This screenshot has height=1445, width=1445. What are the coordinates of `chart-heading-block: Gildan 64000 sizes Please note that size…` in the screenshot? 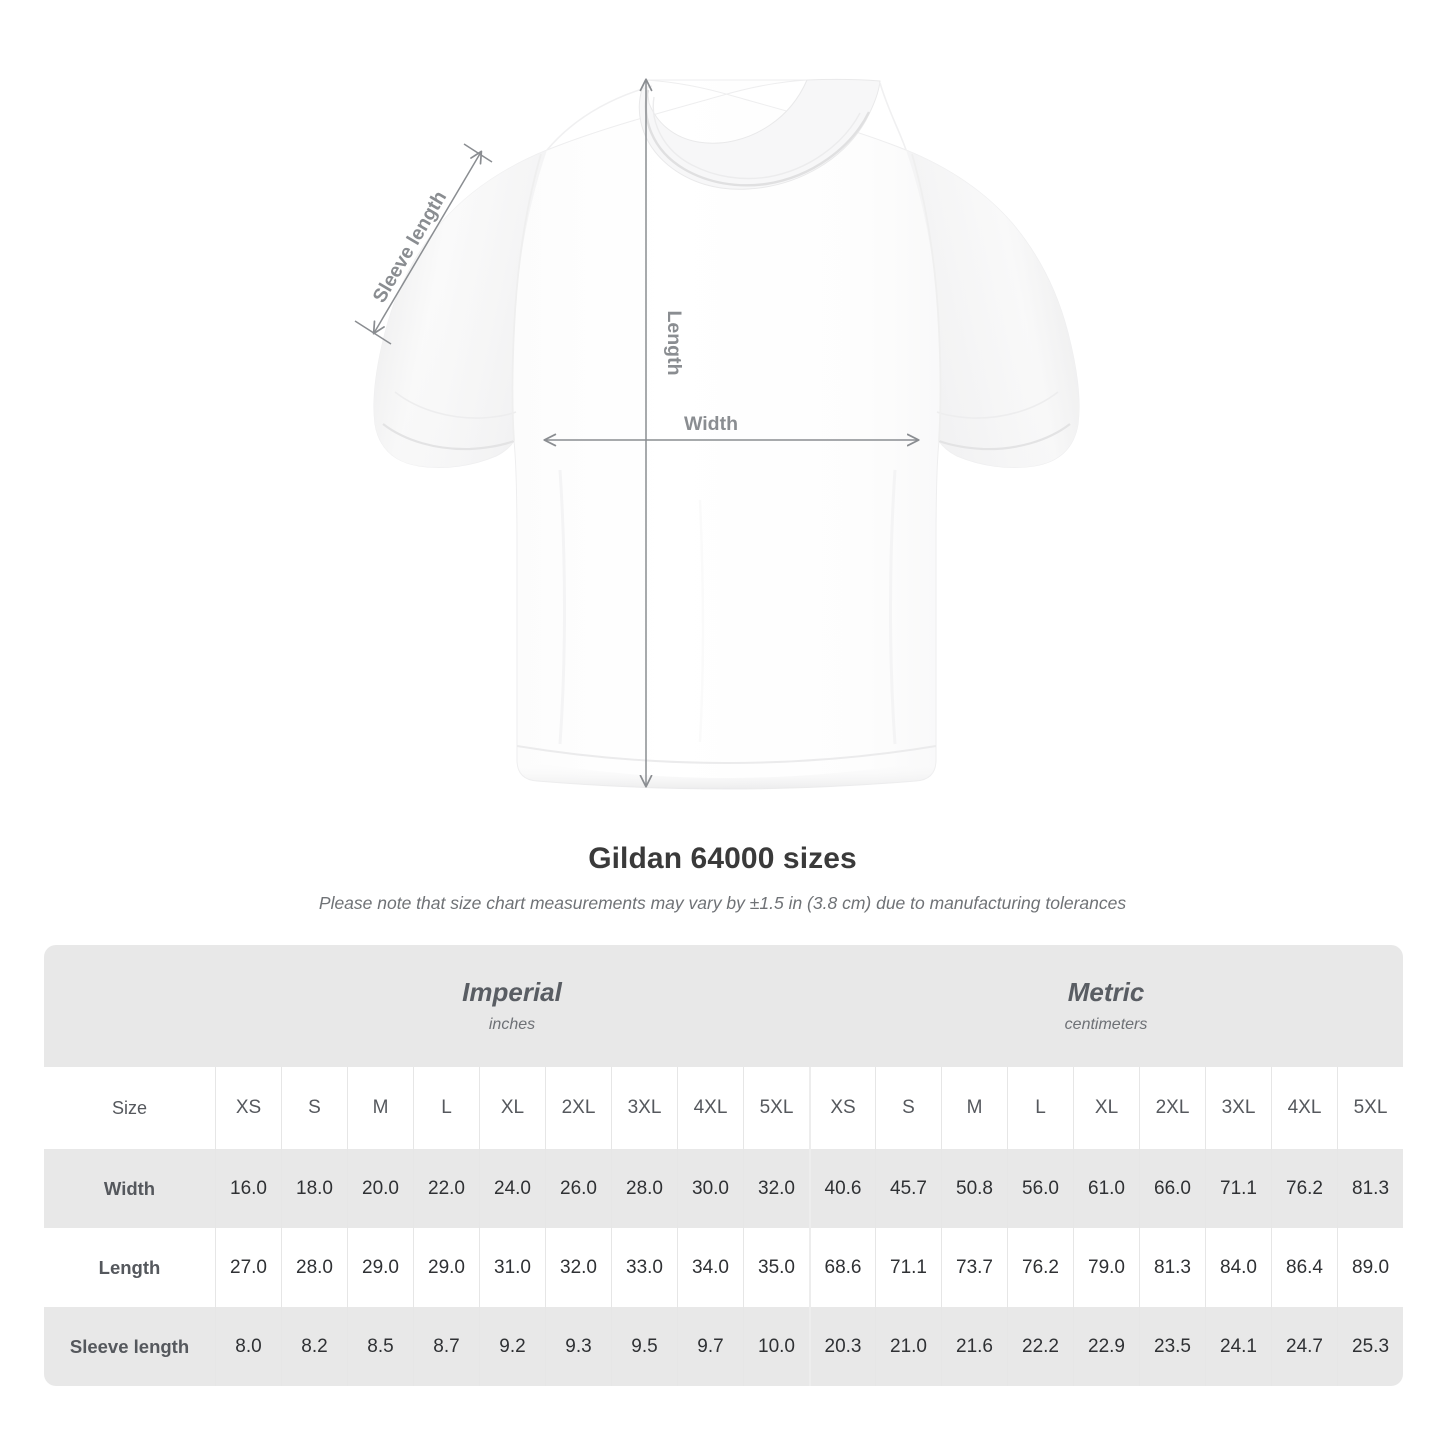 It's located at (722, 877).